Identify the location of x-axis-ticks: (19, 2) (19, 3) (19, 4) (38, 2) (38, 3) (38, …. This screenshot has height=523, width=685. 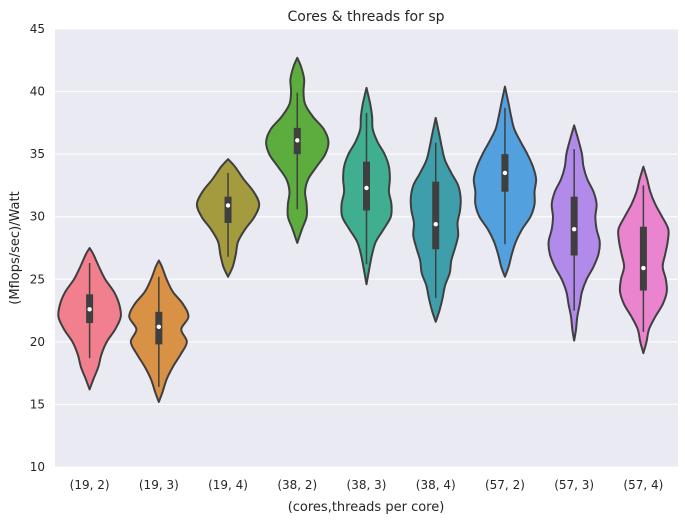
(367, 485).